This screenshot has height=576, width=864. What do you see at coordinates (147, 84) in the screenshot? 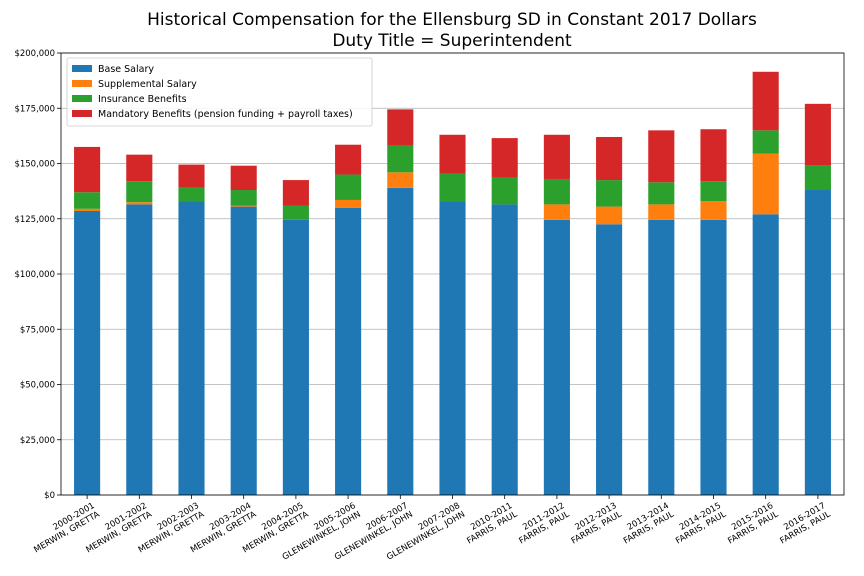
I see `legend-label: Supplemental Salary` at bounding box center [147, 84].